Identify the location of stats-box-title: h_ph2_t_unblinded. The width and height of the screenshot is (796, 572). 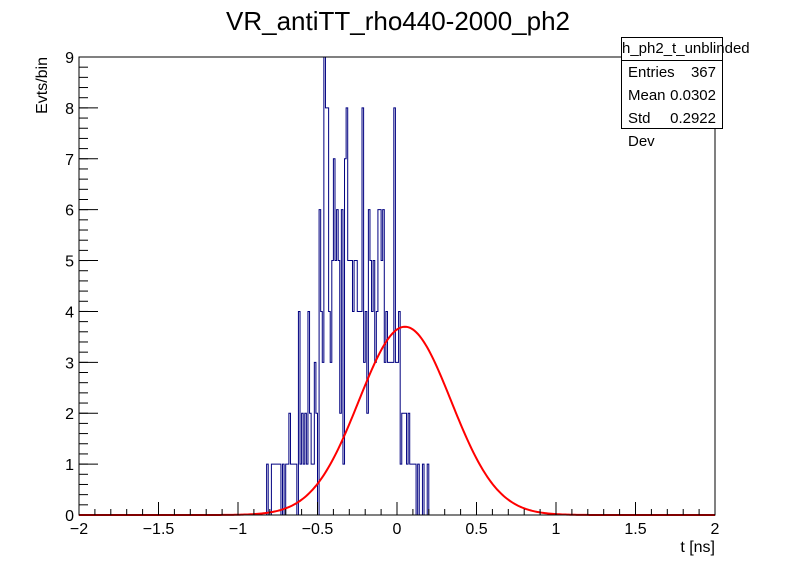
(686, 49).